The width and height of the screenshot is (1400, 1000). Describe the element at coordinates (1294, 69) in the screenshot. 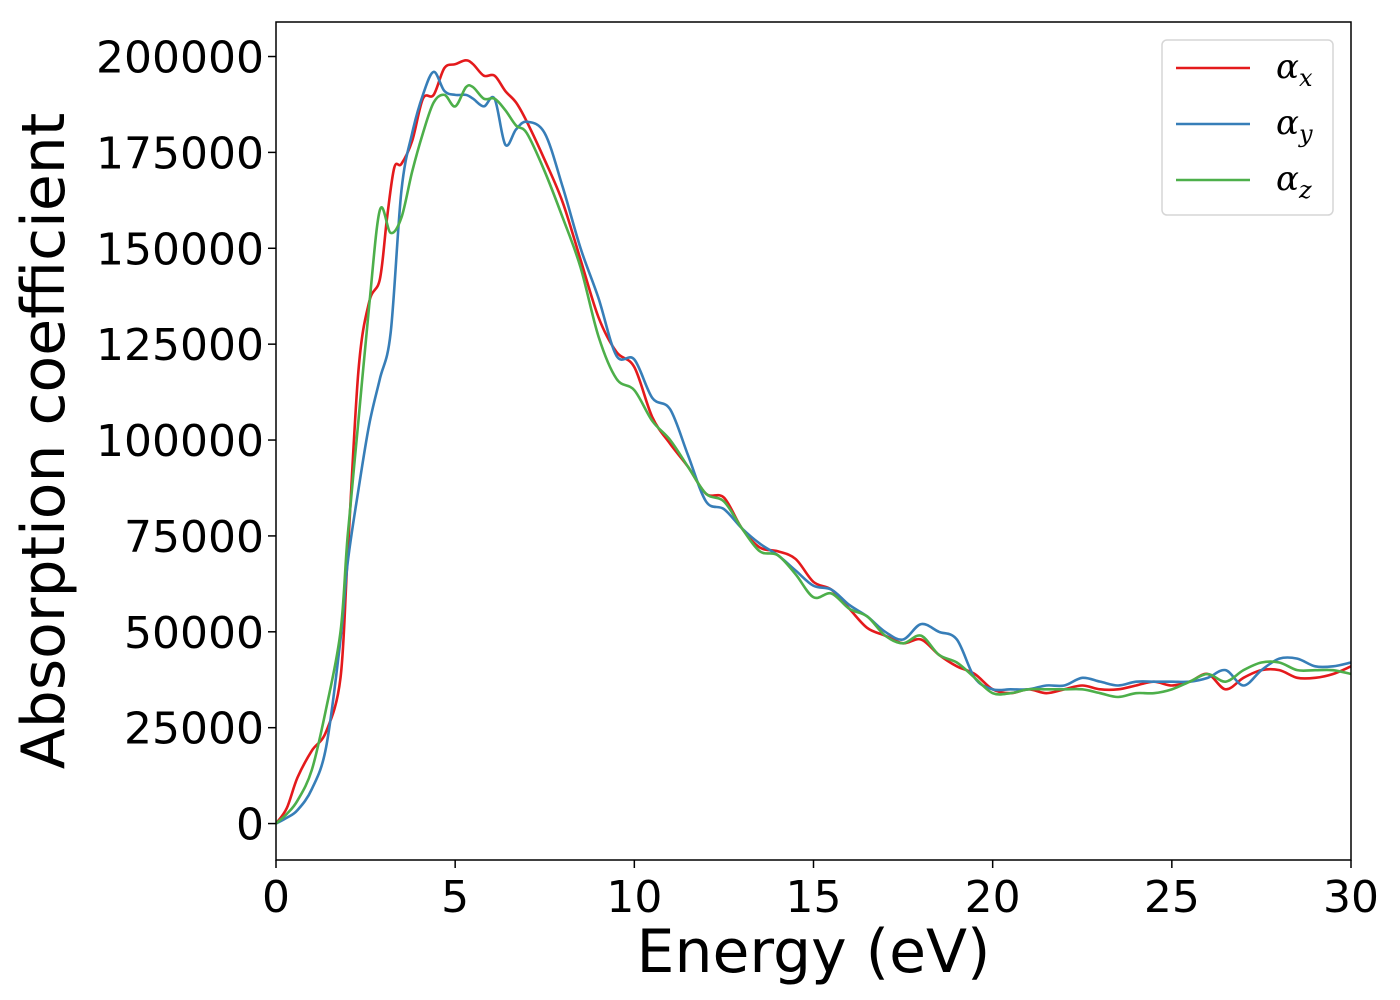

I see `legend-label-x: αx` at that location.